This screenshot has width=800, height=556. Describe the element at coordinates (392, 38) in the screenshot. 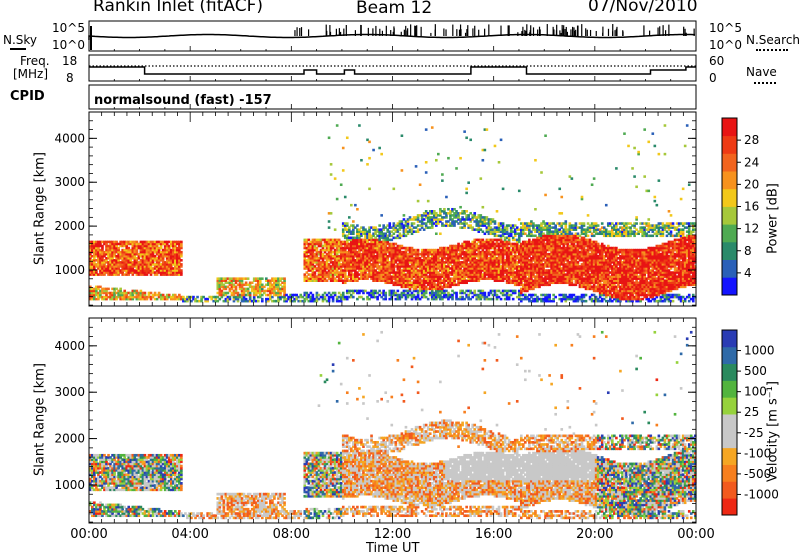

I see `nsky-trace` at that location.